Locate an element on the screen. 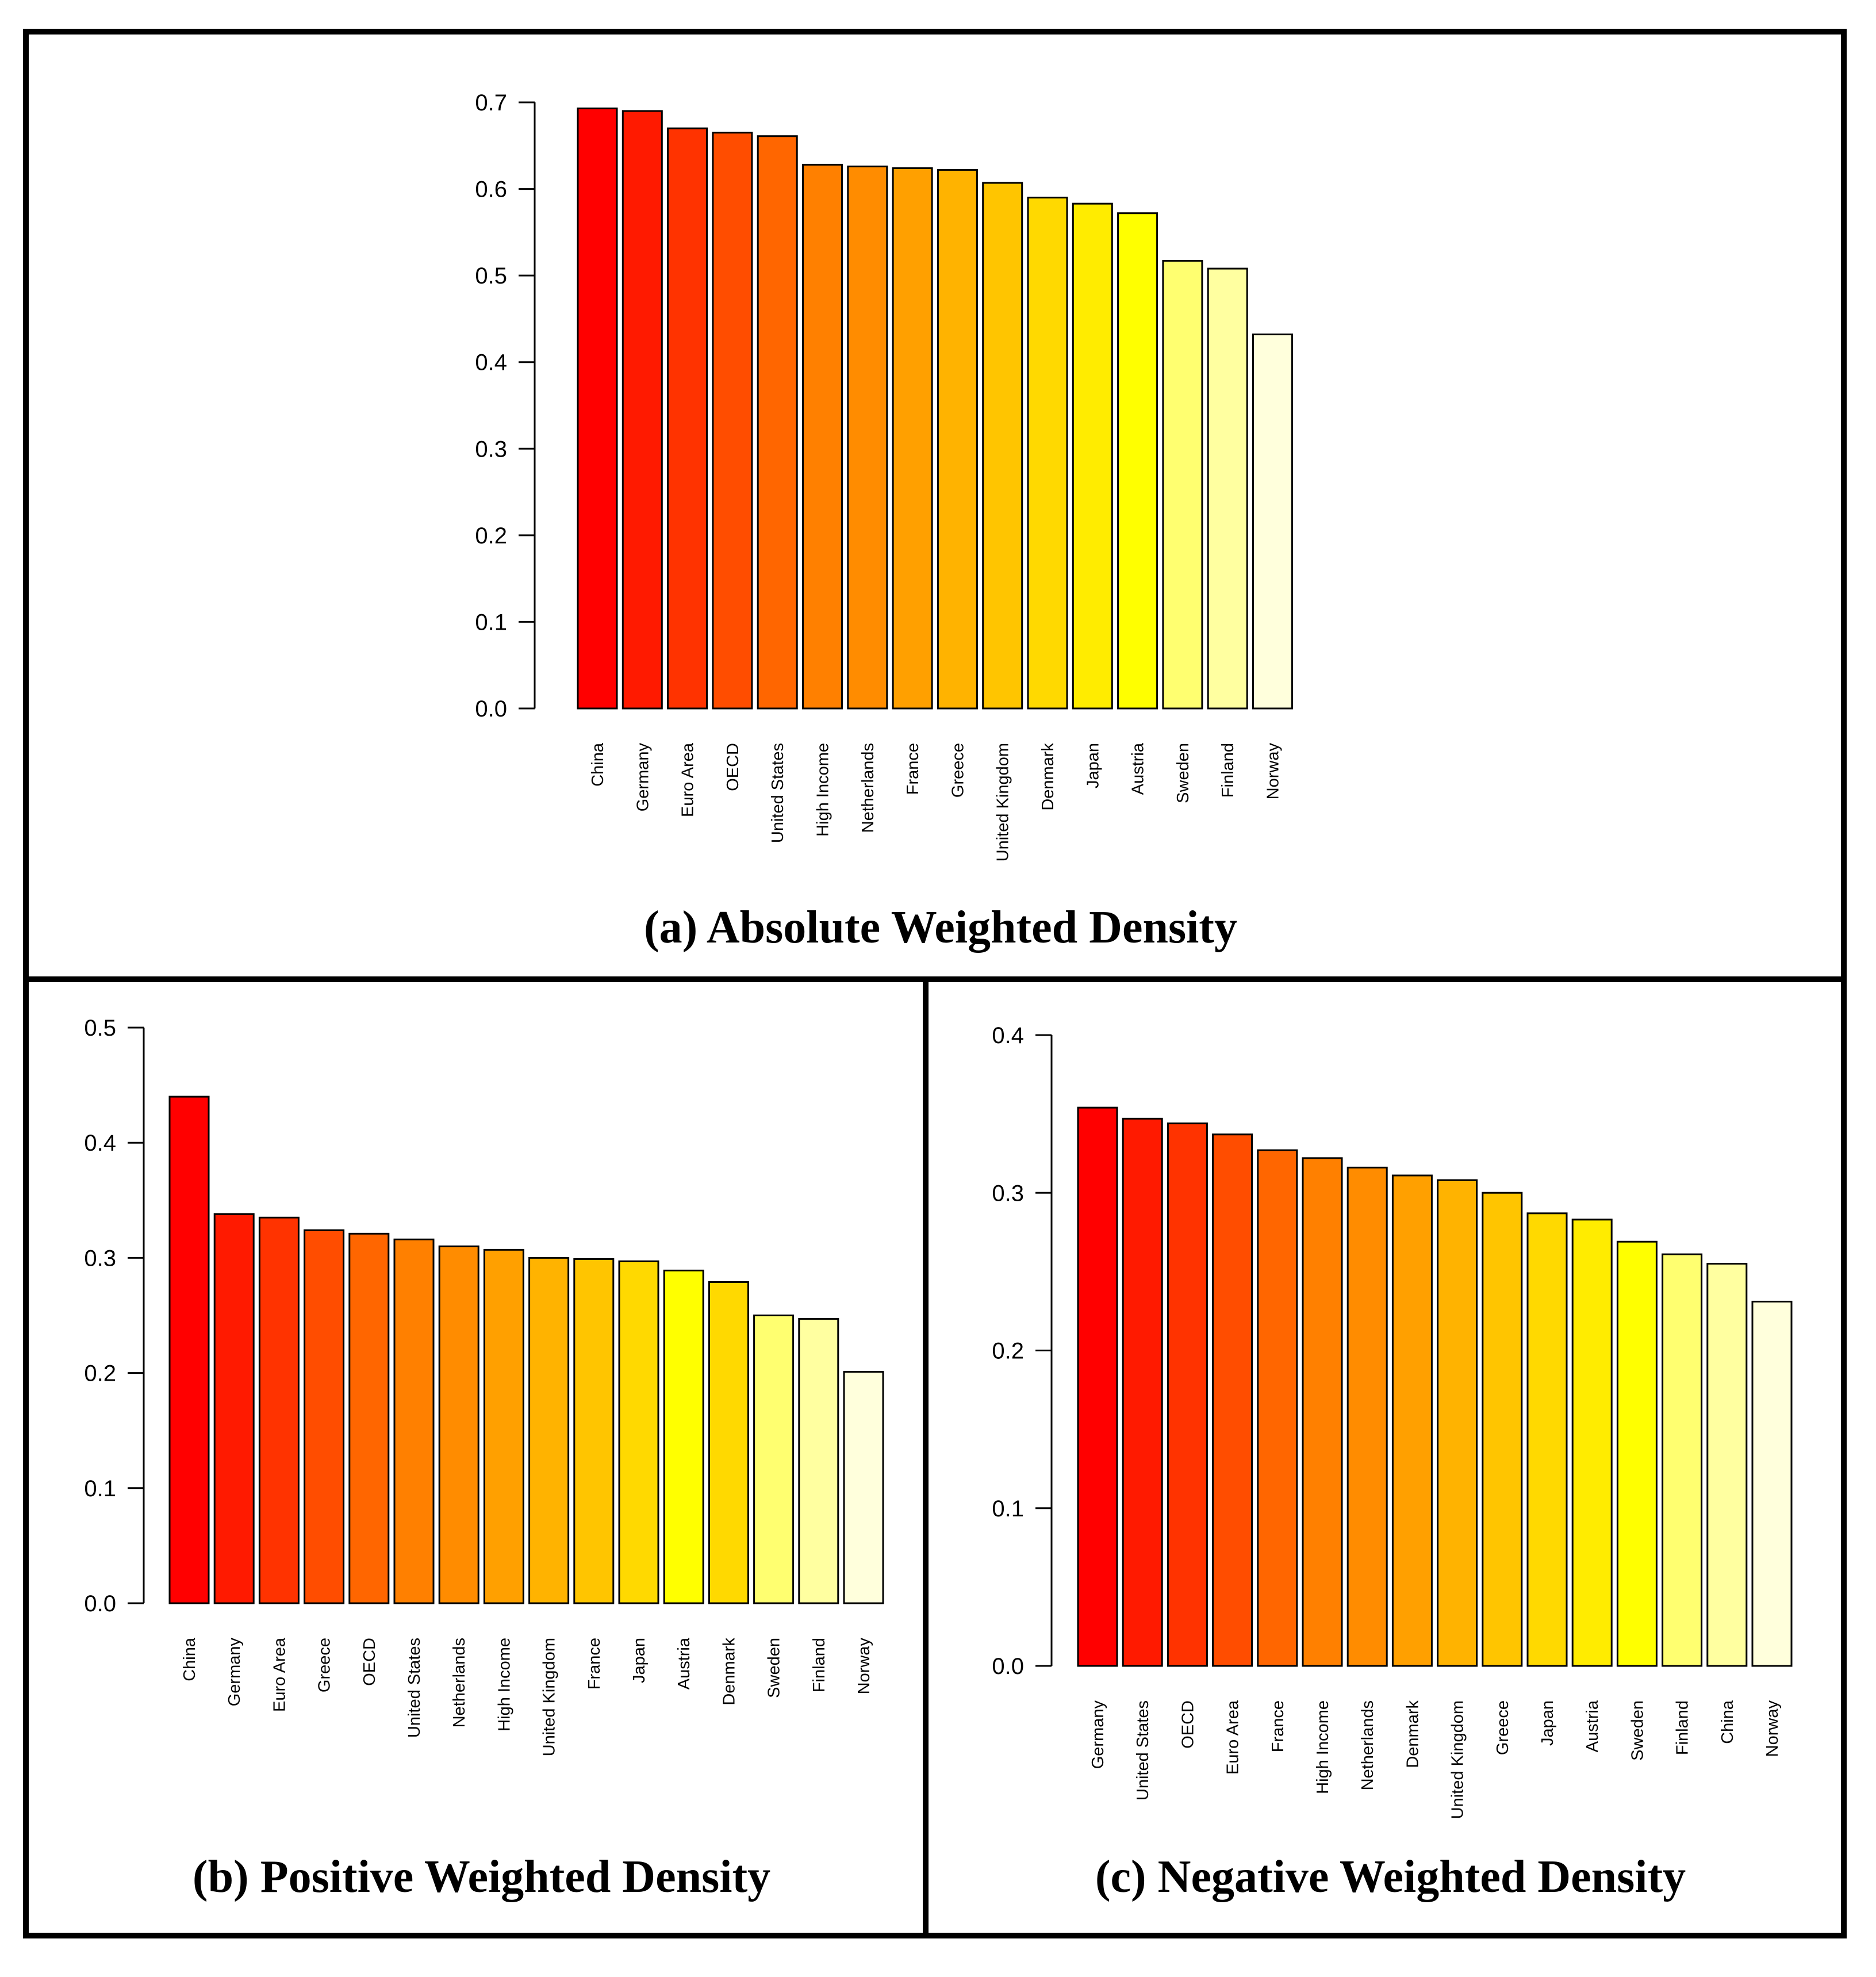 The height and width of the screenshot is (1977, 1876). y-tick-label: 0.5 is located at coordinates (100, 1028).